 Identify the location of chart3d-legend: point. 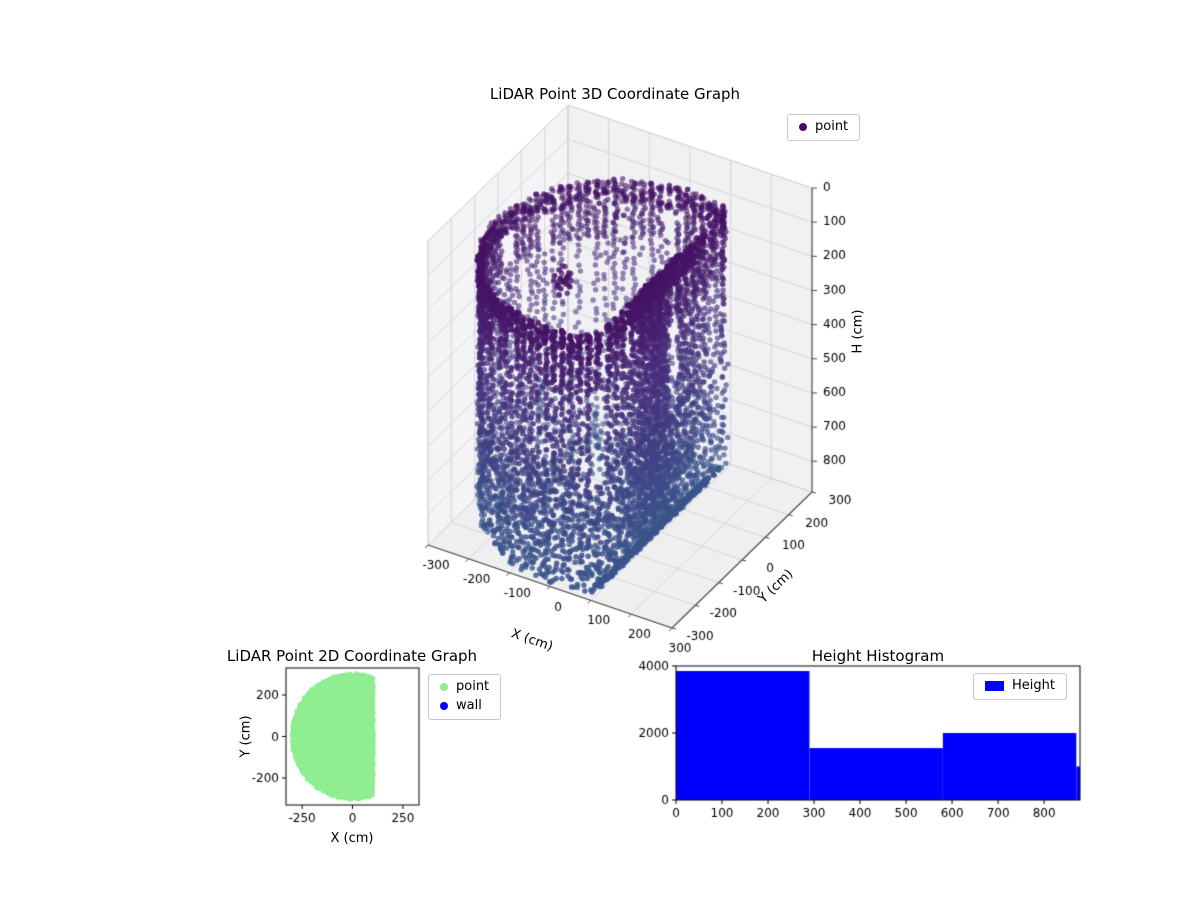
(824, 127).